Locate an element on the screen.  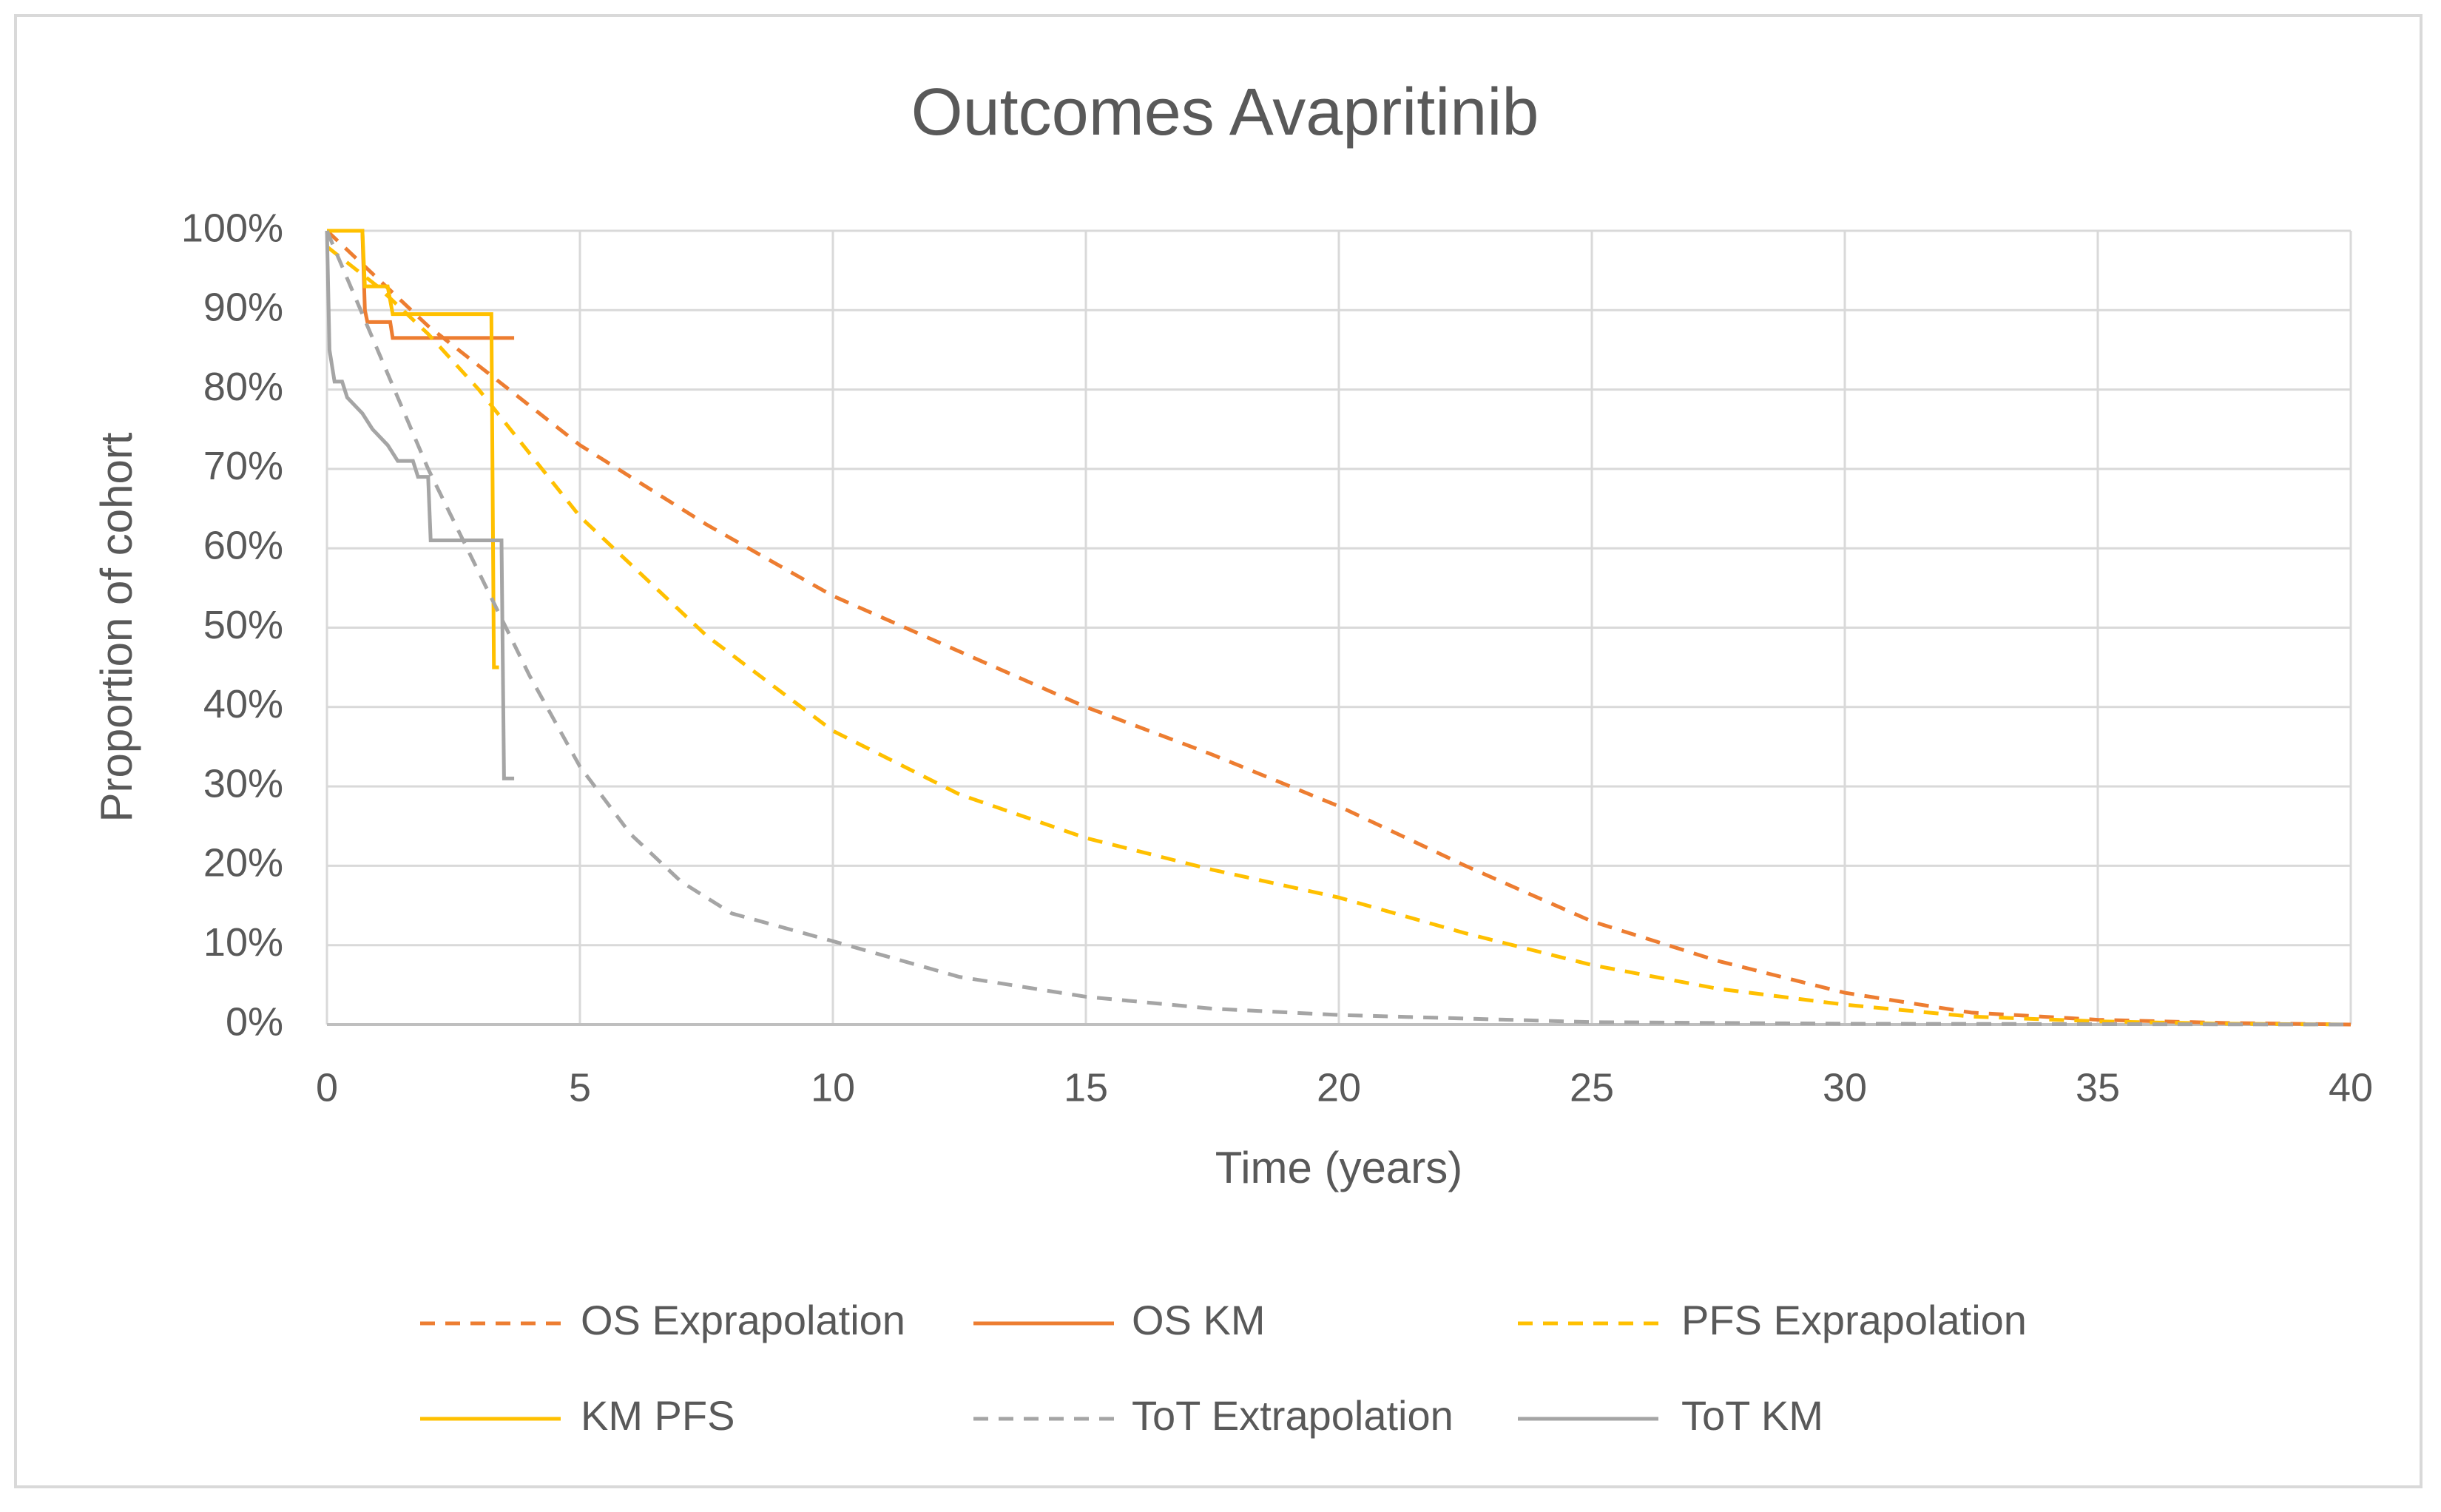
chart-title: Outcomes Avapritinib is located at coordinates (1225, 112).